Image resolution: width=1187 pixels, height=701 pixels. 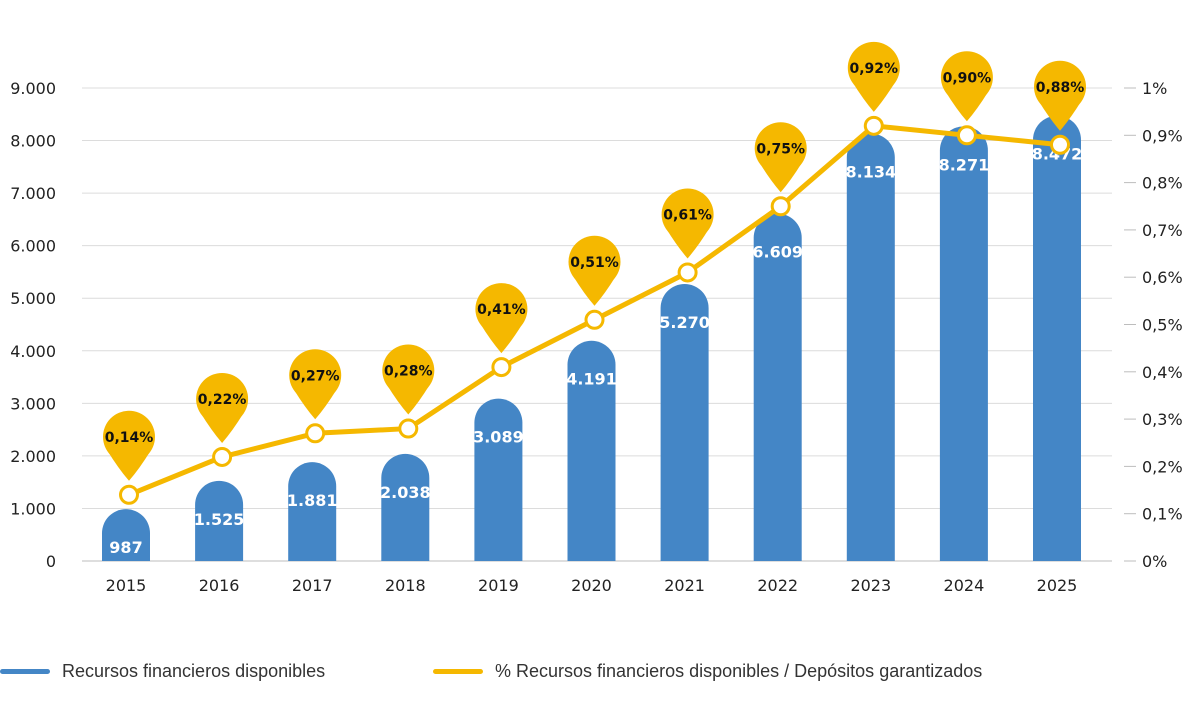 I want to click on right-tick-label: 0,6%, so click(x=1162, y=277).